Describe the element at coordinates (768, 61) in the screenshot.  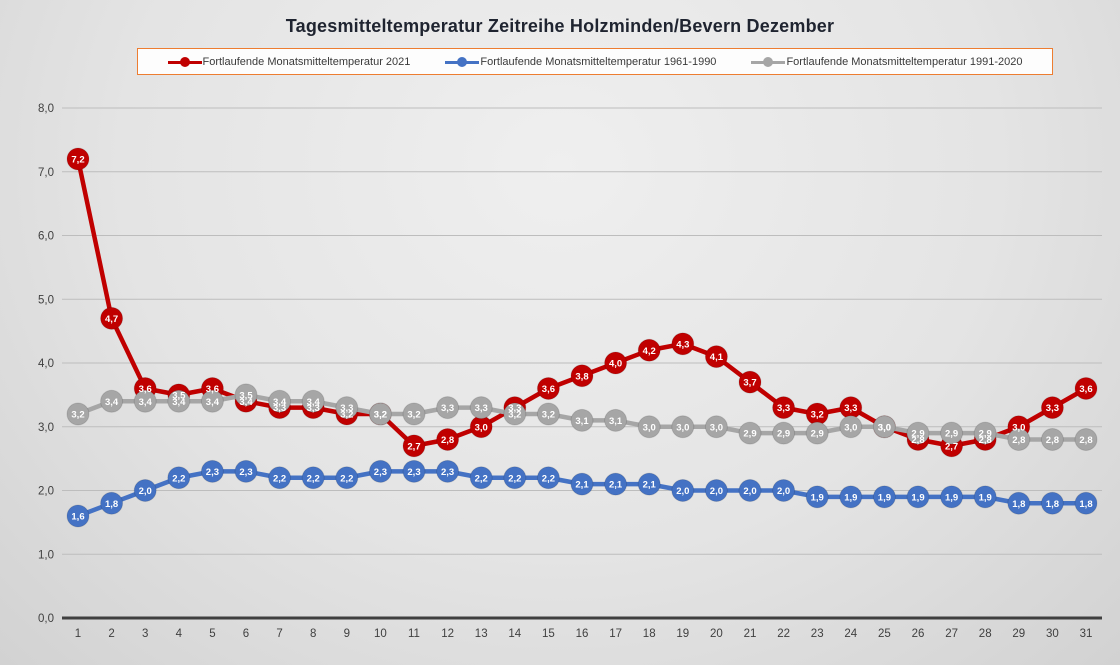
I see `legend-line-marker-gray-icon` at that location.